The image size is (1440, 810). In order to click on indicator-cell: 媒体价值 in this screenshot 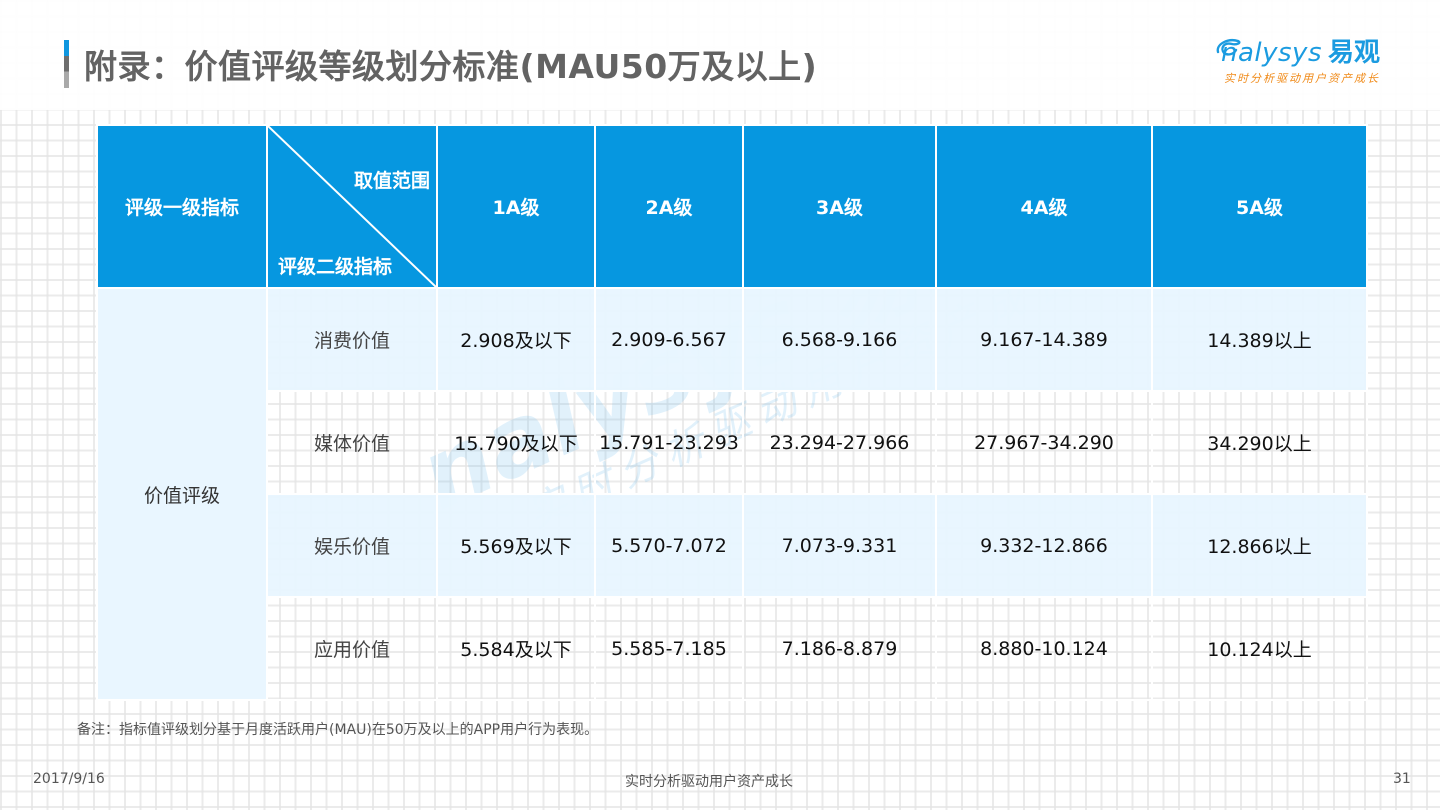, I will do `click(352, 442)`.